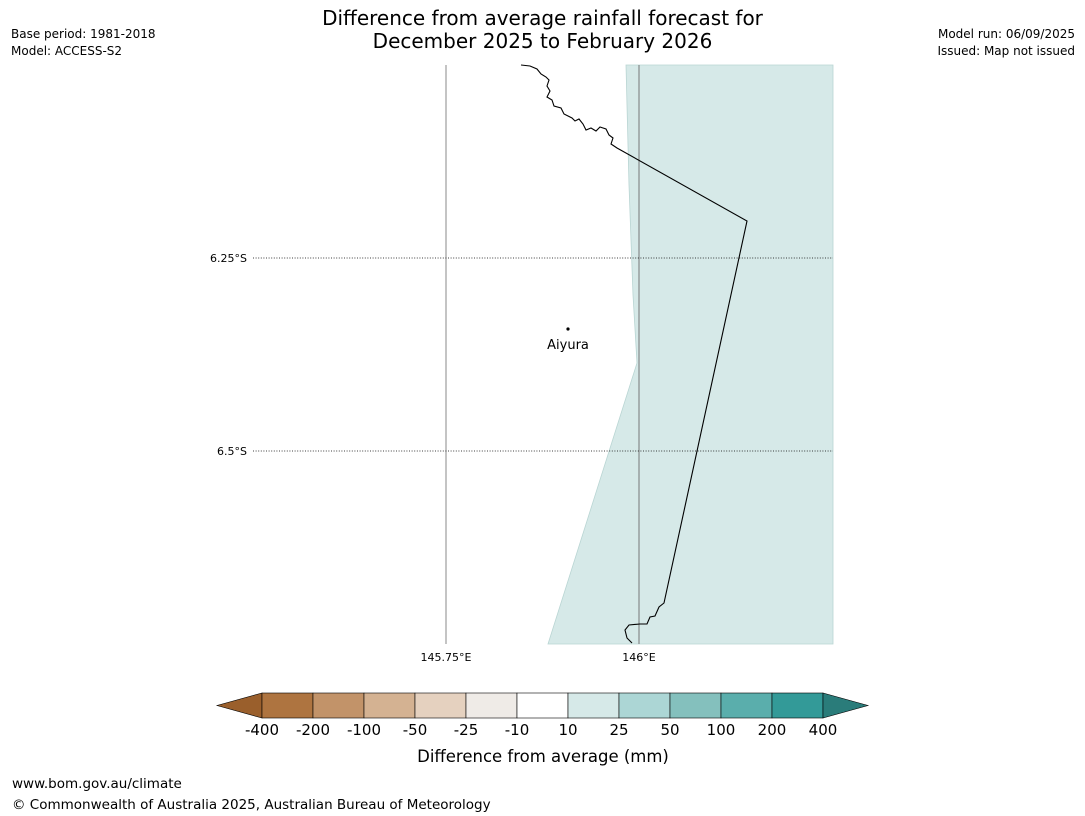 This screenshot has width=1085, height=816. What do you see at coordinates (313, 730) in the screenshot?
I see `colorbar-tick-label: -200` at bounding box center [313, 730].